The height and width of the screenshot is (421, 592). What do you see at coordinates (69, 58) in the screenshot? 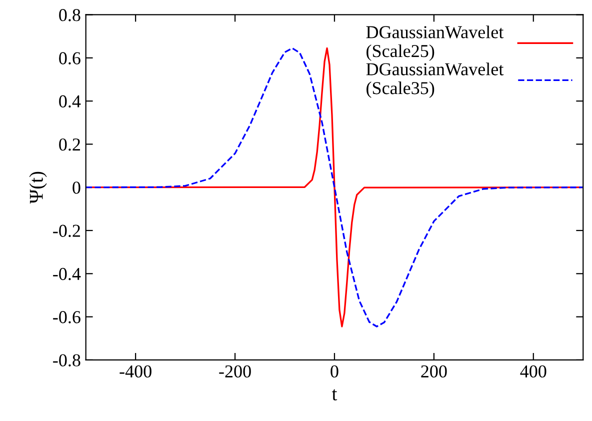
I see `y-tick-label: 0.6` at bounding box center [69, 58].